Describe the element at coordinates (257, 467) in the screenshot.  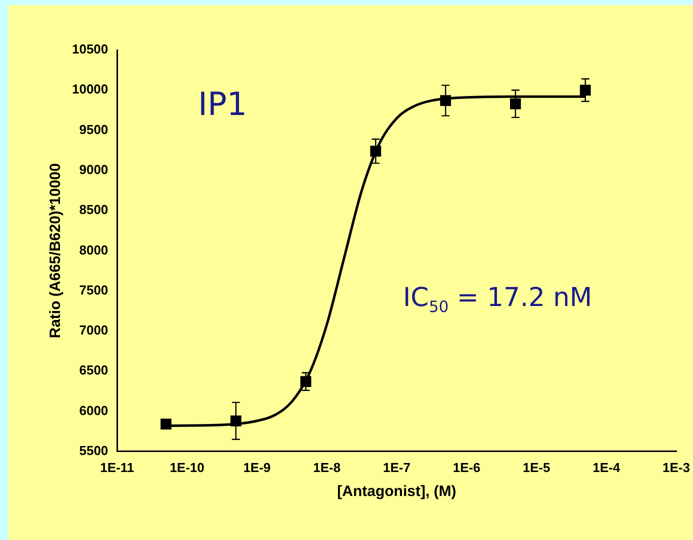
I see `x-tick-label: 1E-9` at that location.